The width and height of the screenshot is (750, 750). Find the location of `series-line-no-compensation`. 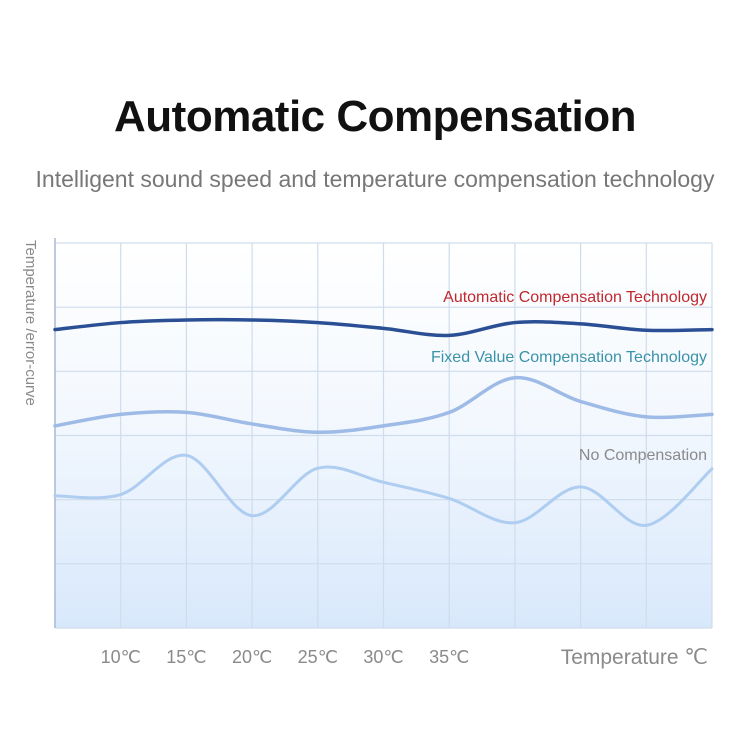

series-line-no-compensation is located at coordinates (383, 490).